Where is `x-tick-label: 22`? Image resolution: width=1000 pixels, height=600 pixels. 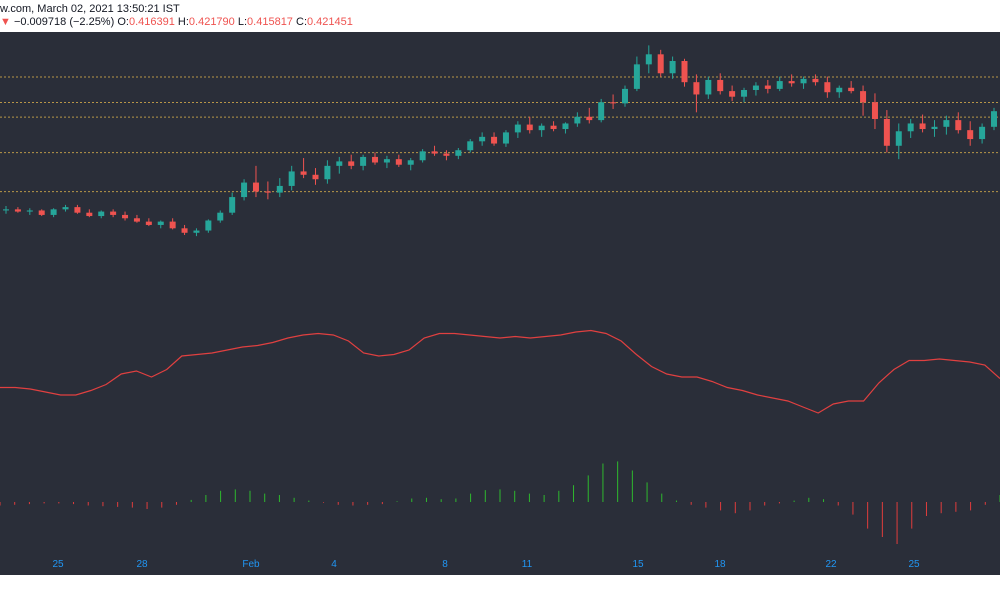
x-tick-label: 22 is located at coordinates (831, 564).